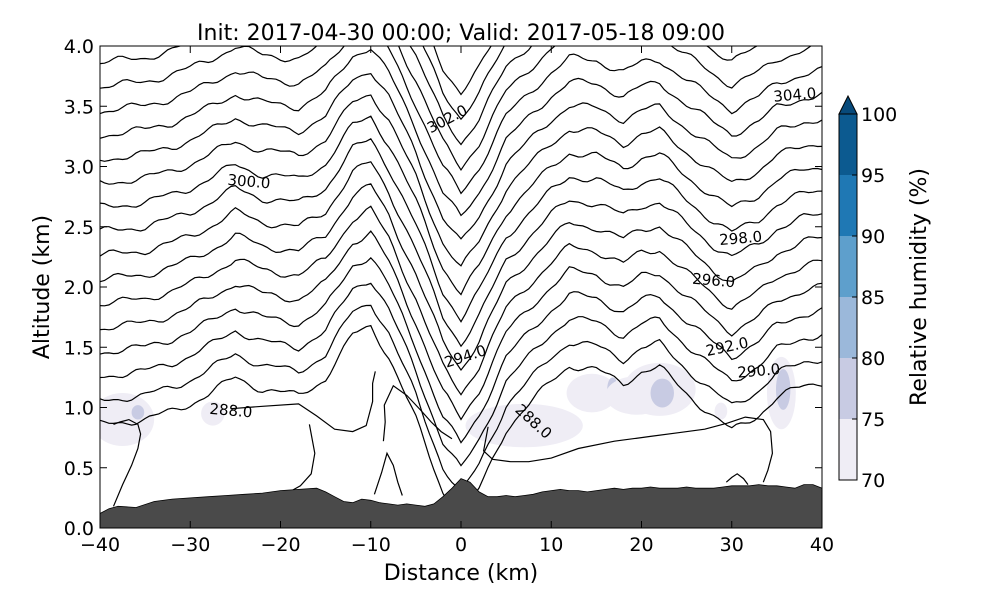 Image resolution: width=1000 pixels, height=600 pixels. I want to click on colorbar: 70 75 80 85 90 95 100, so click(867, 293).